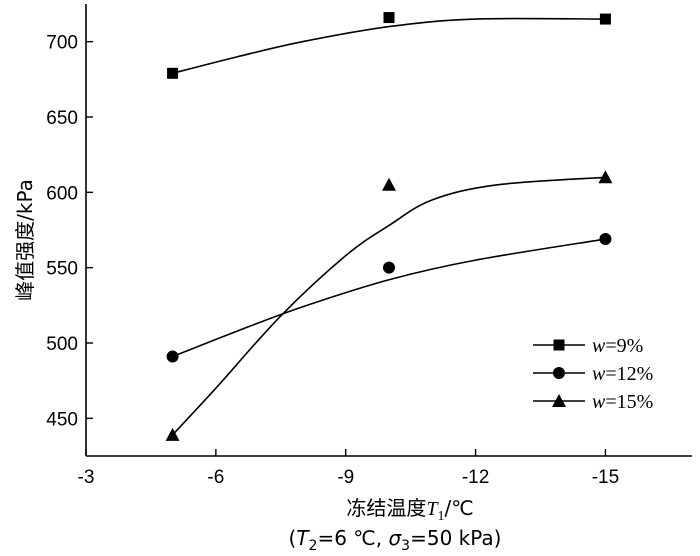  I want to click on legend-entry: w=15%, so click(593, 402).